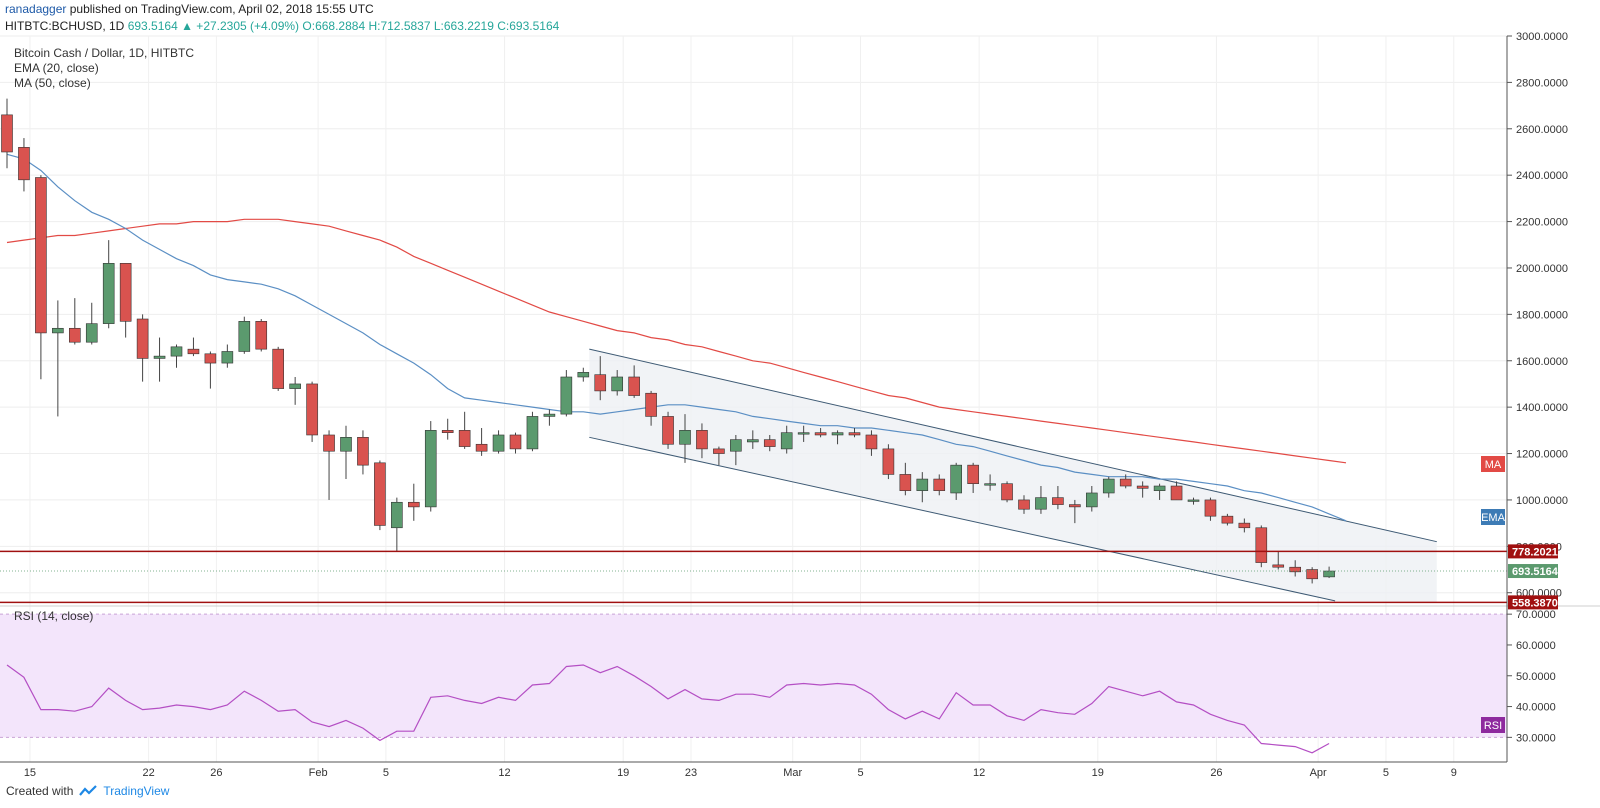  Describe the element at coordinates (1493, 517) in the screenshot. I see `ema-tag-bg` at that location.